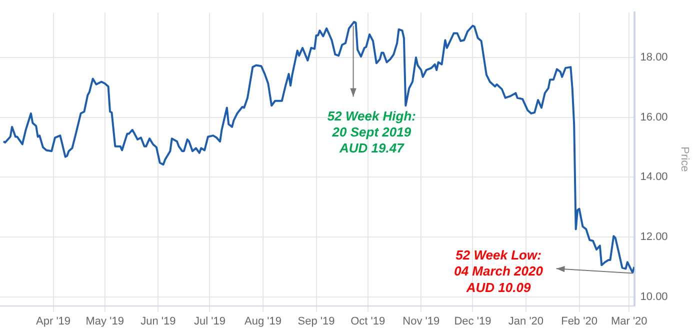  What do you see at coordinates (526, 321) in the screenshot?
I see `x-tick-label: Jan '20` at bounding box center [526, 321].